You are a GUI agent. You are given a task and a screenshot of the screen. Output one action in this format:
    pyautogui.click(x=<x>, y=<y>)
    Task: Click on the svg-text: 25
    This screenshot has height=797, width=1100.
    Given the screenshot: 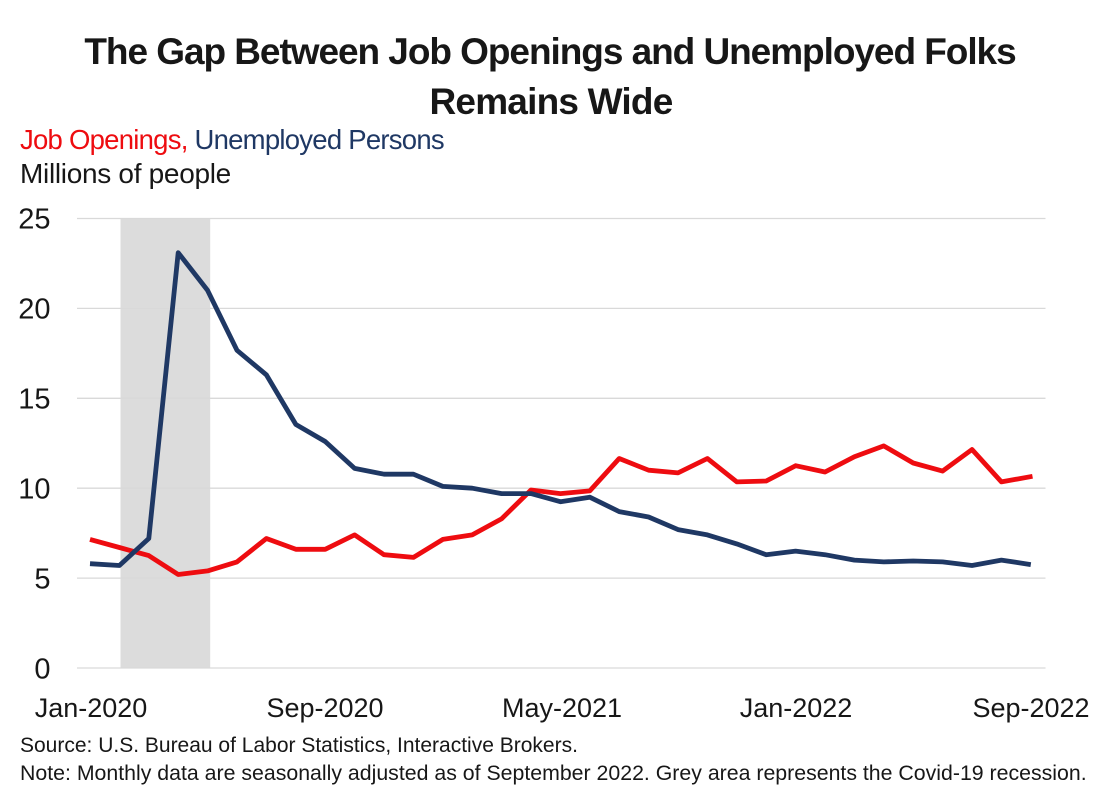 What is the action you would take?
    pyautogui.click(x=34, y=220)
    